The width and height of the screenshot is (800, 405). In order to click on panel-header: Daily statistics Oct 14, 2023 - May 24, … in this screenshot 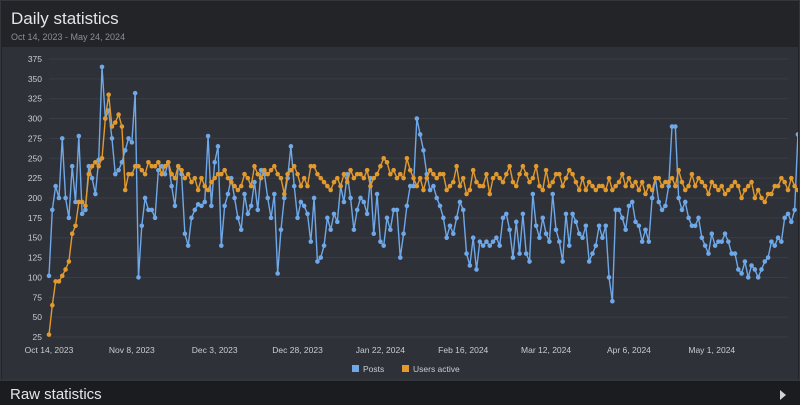, I will do `click(400, 24)`.